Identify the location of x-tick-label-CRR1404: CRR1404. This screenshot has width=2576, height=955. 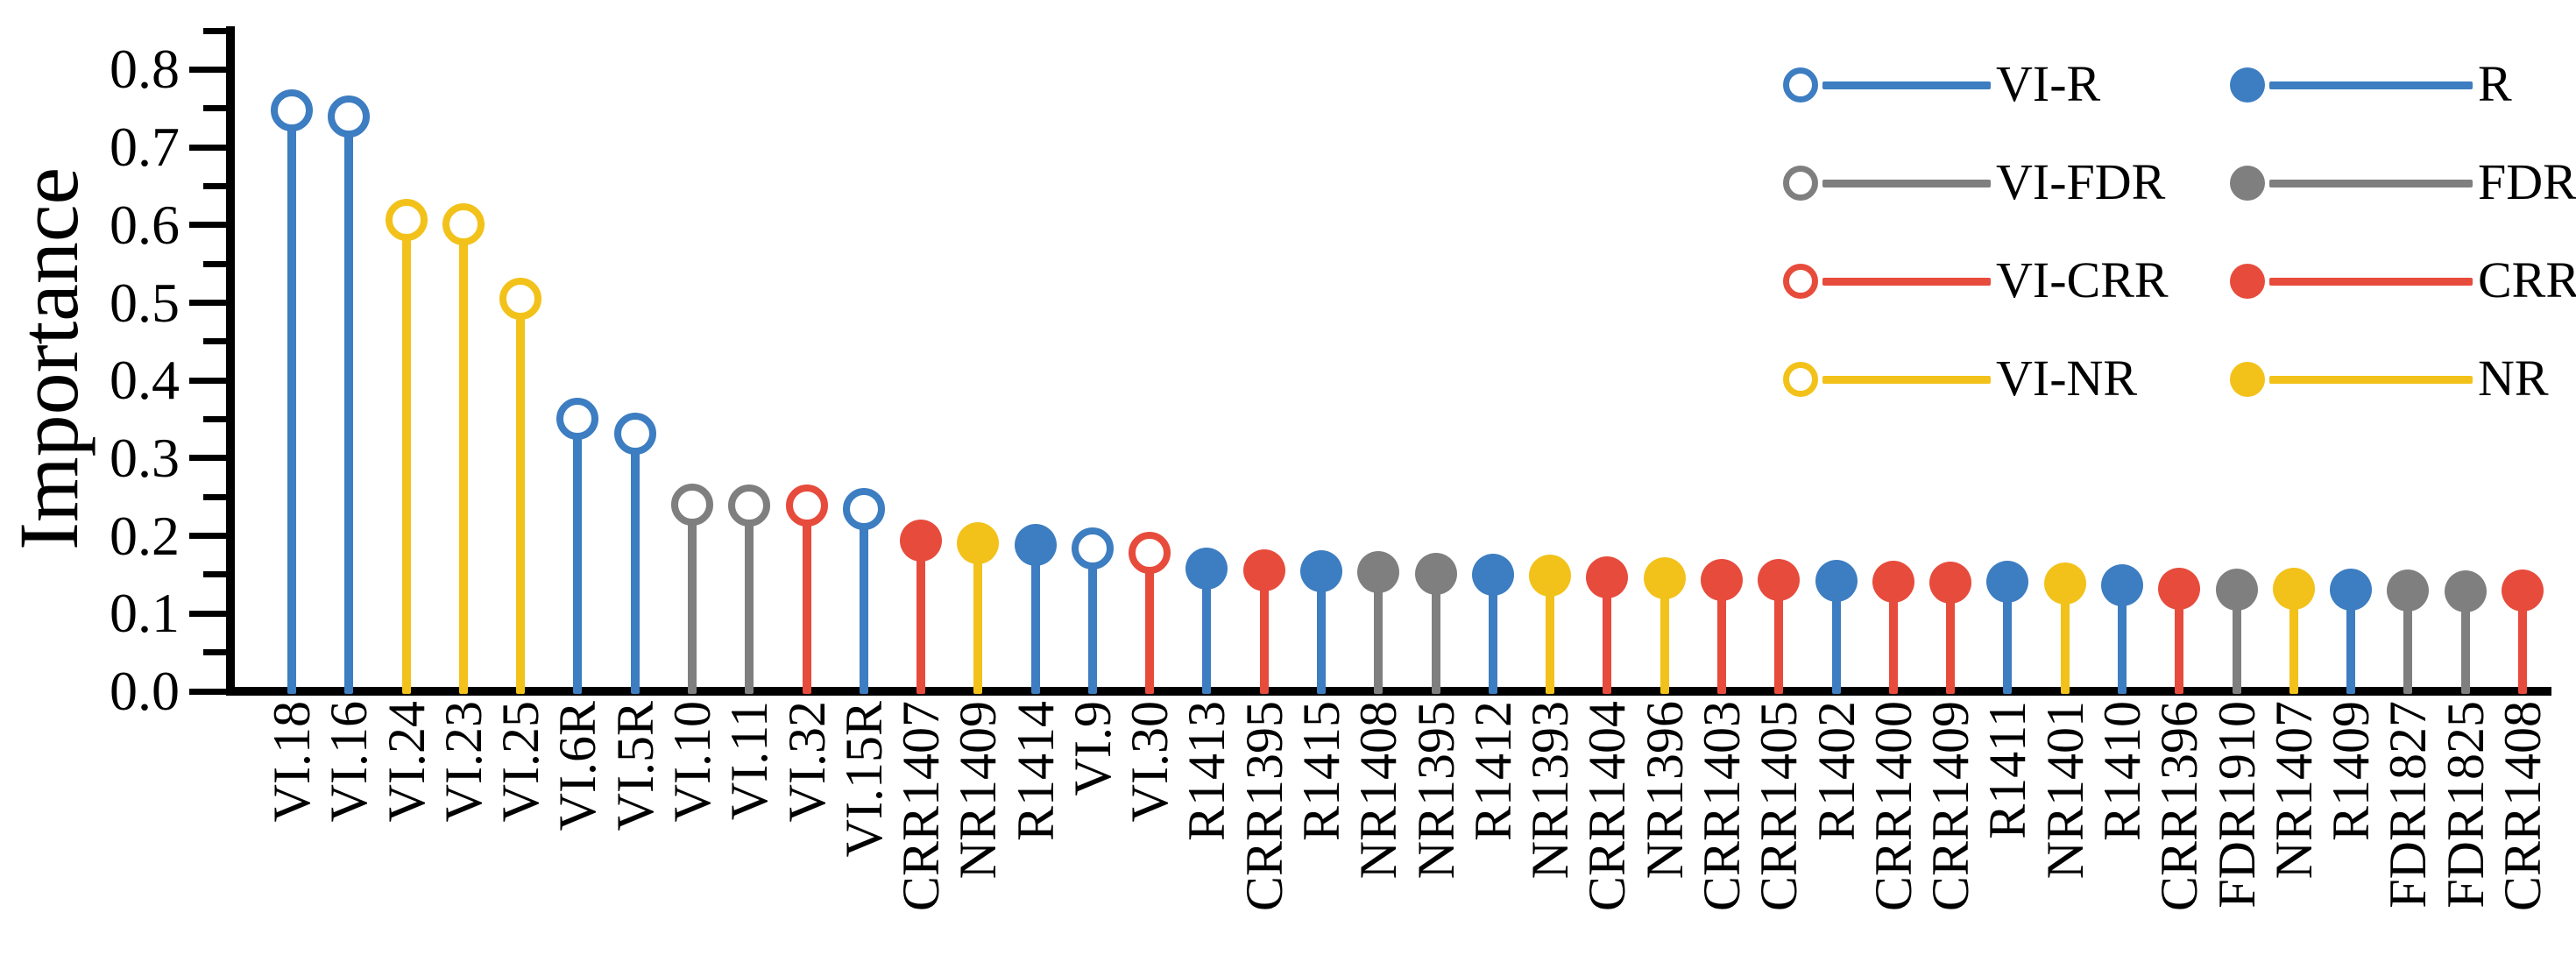
(1607, 806).